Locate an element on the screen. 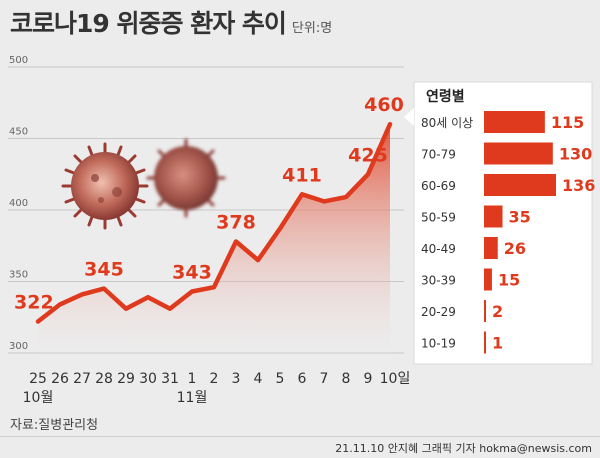  x-tick-label: 27 is located at coordinates (82, 379).